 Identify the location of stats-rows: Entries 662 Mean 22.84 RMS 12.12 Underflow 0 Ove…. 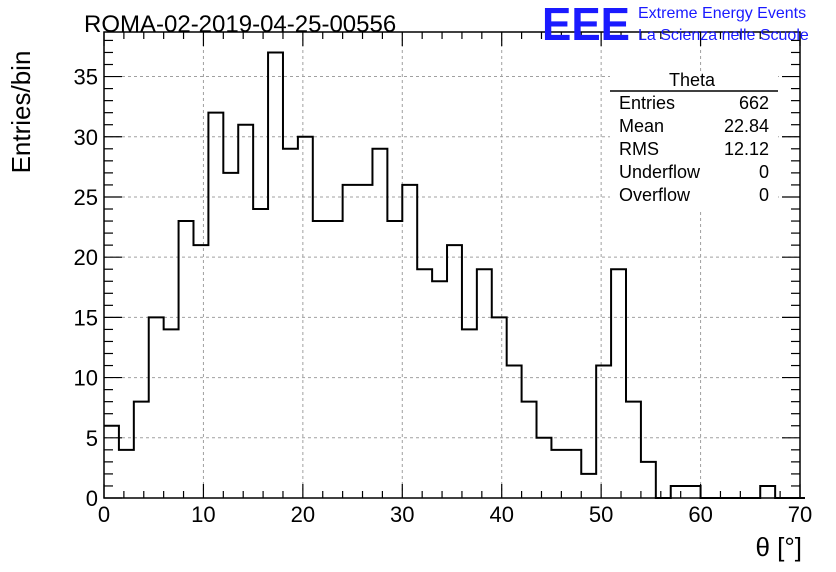
(694, 149).